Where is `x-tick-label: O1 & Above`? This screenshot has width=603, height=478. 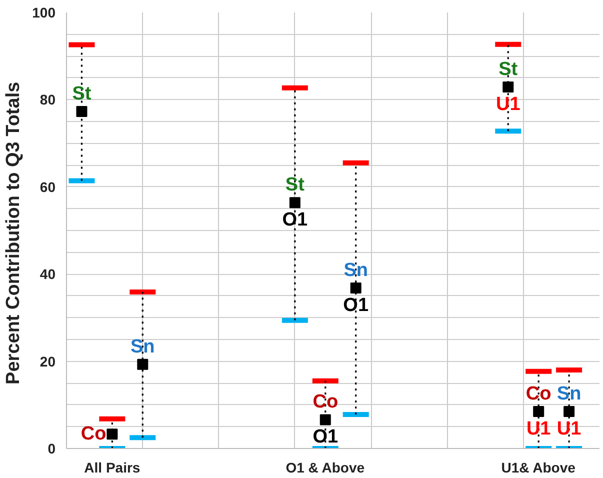 x-tick-label: O1 & Above is located at coordinates (325, 468).